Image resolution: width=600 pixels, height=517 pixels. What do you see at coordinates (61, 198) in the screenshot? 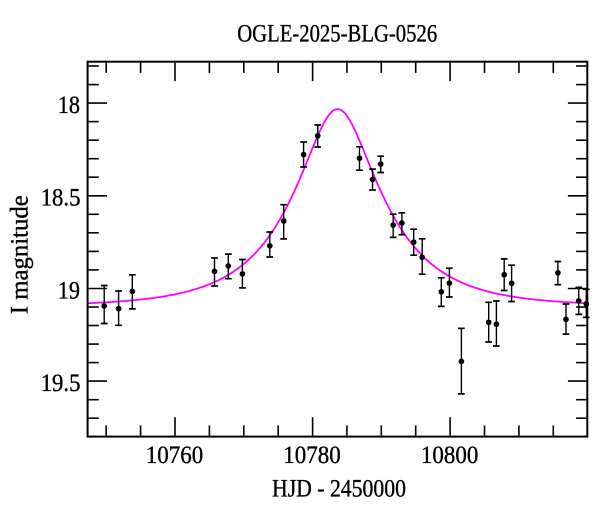
I see `svg-text: 18.5` at bounding box center [61, 198].